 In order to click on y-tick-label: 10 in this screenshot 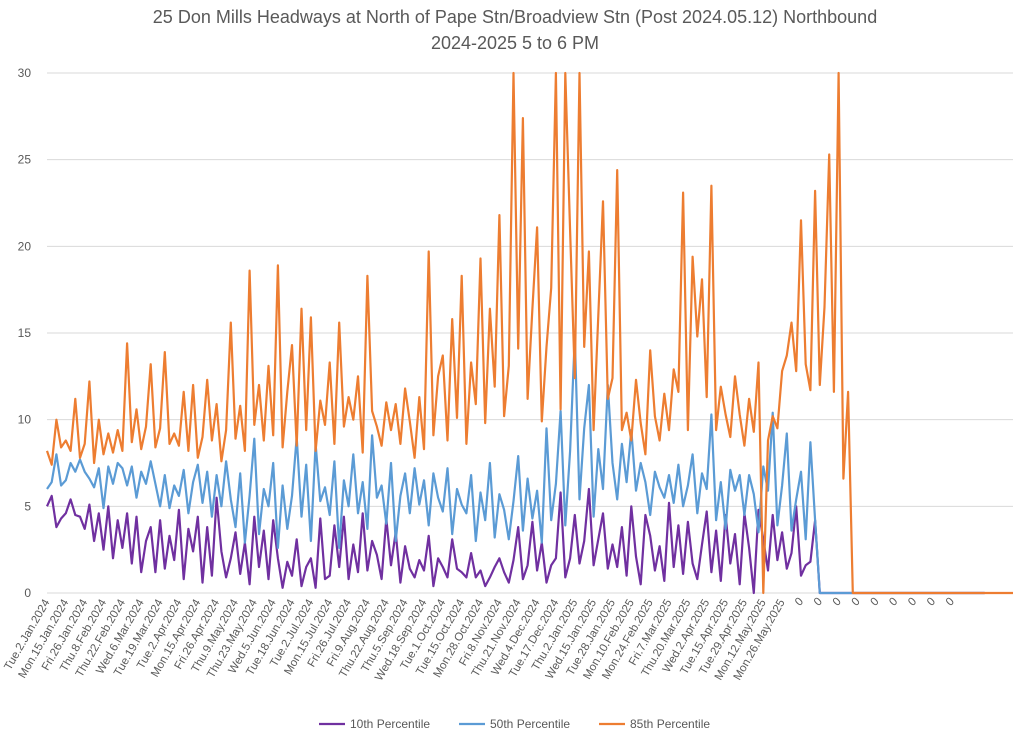, I will do `click(25, 420)`.